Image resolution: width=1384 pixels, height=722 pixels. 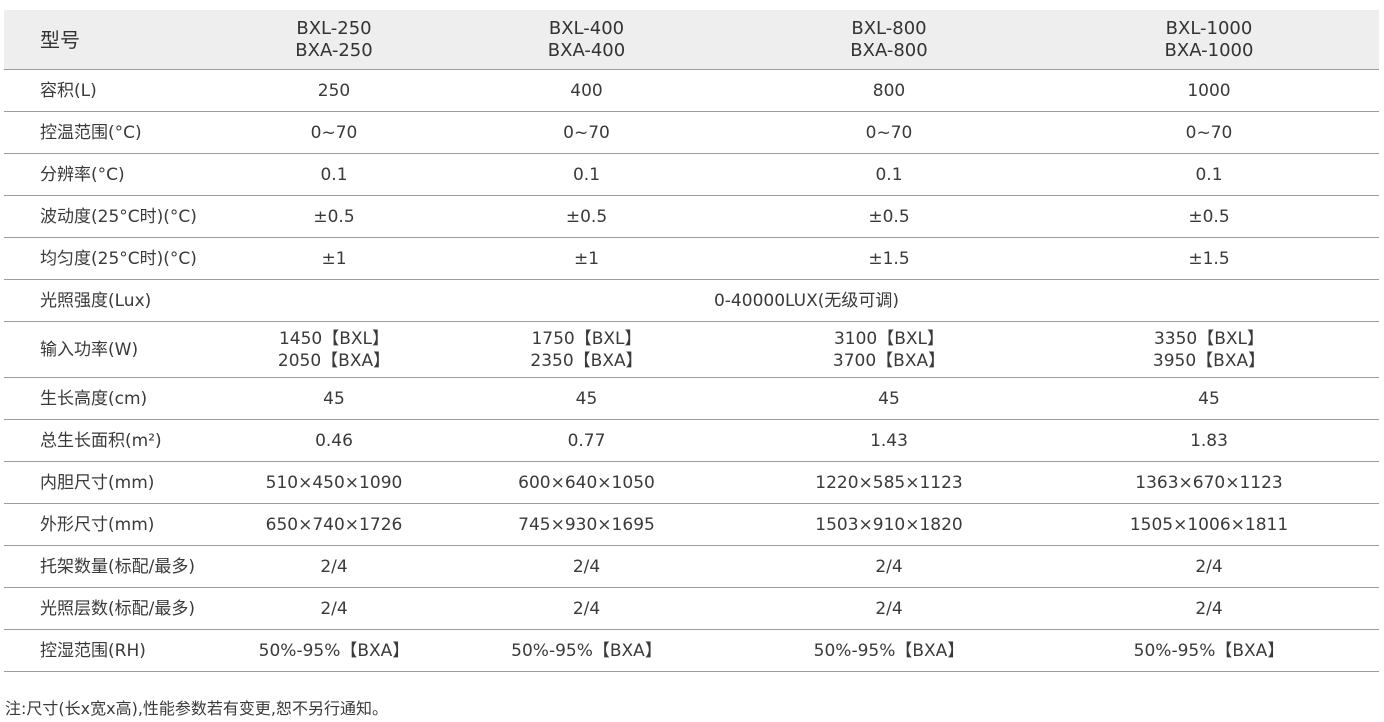 What do you see at coordinates (889, 482) in the screenshot?
I see `table-cell: 1220×585×1123` at bounding box center [889, 482].